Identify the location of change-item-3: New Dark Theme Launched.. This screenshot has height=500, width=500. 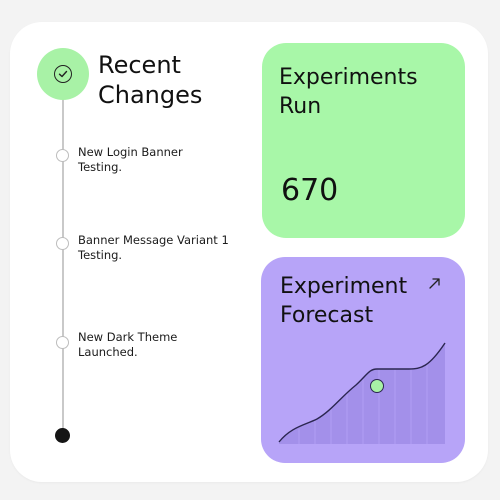
(163, 345).